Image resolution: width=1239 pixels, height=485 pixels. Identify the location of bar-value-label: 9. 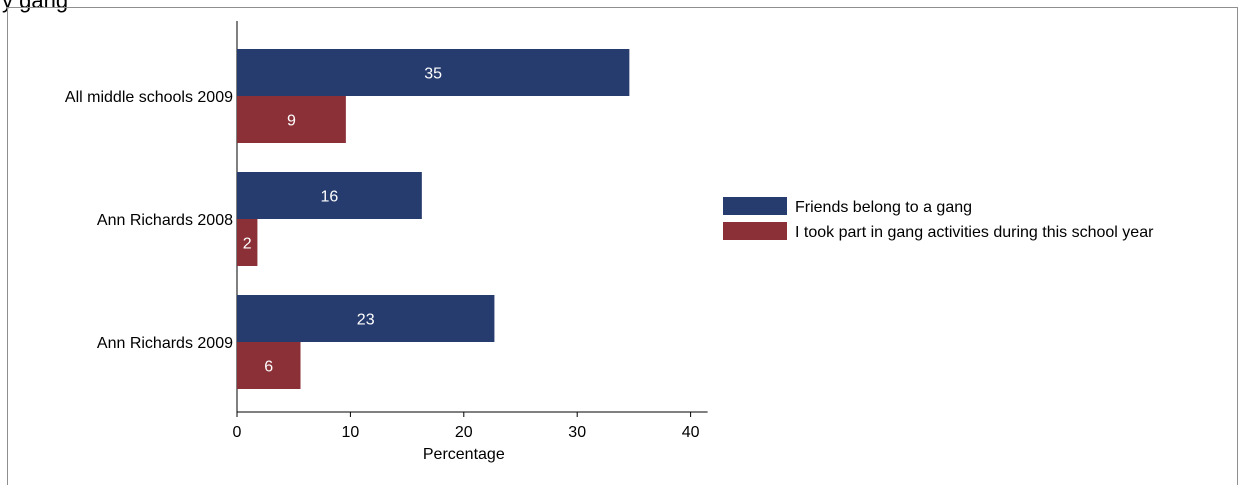
(291, 121).